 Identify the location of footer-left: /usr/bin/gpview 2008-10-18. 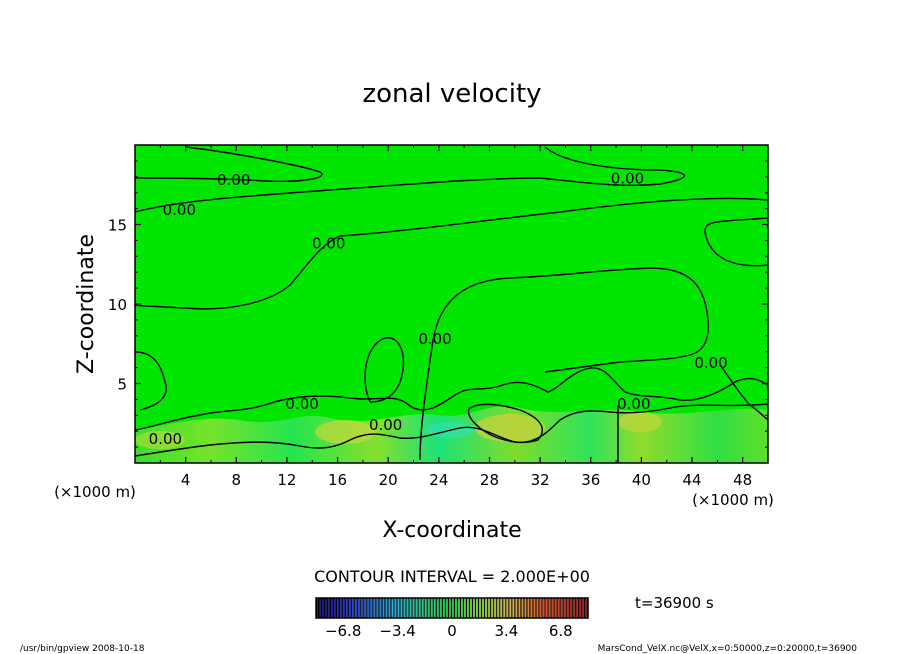
(82, 649).